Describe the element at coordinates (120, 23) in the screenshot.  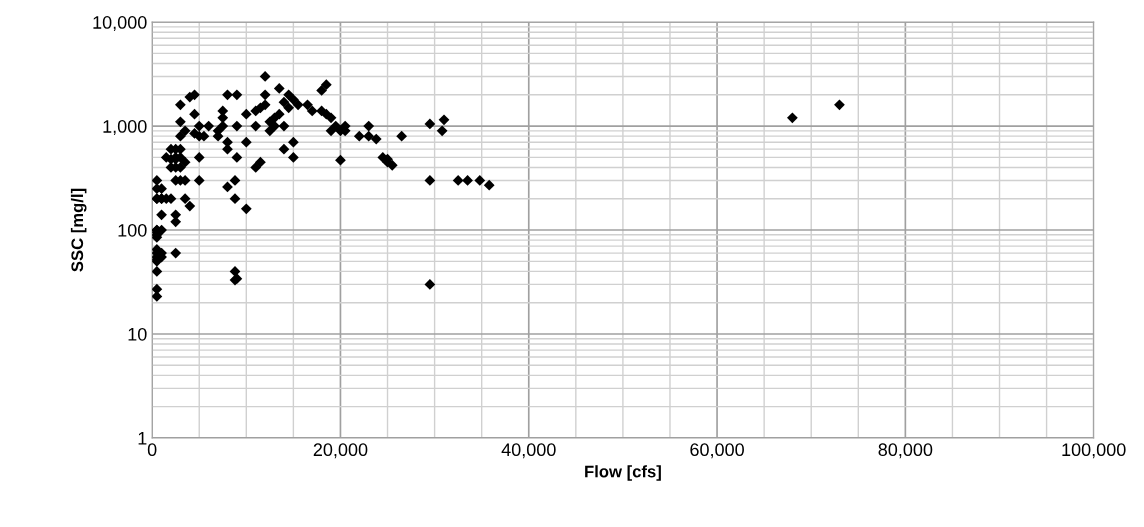
I see `y-tick-label: 10,000` at that location.